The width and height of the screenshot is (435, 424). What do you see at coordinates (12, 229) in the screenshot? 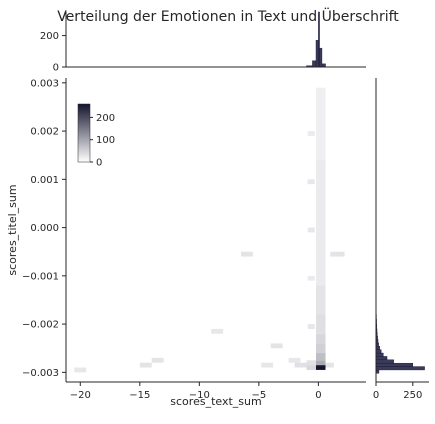
I see `y-axis-label: scores_titel_sum` at bounding box center [12, 229].